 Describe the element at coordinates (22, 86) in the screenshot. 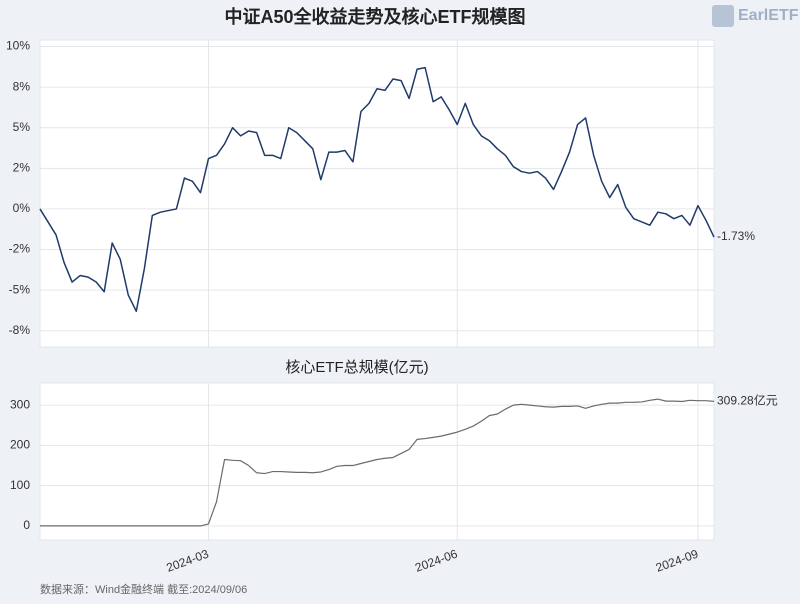

I see `y-tick-label: 8%` at that location.